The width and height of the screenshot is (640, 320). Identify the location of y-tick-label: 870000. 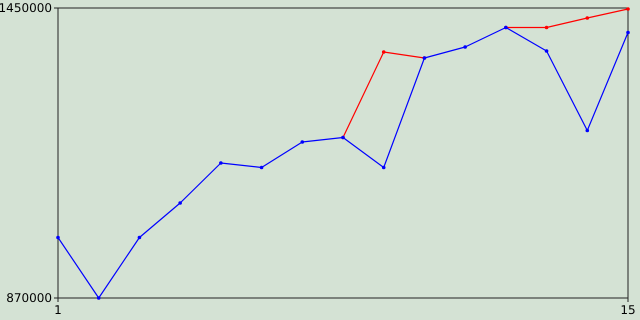
(29, 298).